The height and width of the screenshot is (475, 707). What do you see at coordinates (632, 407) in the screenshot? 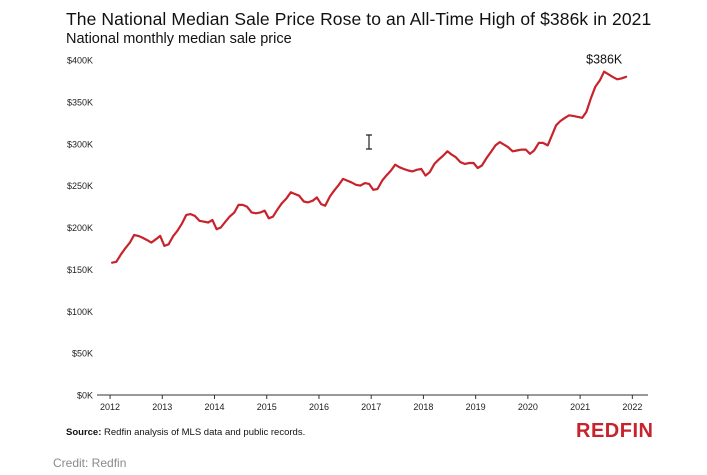
I see `x-tick-label: 2022` at bounding box center [632, 407].